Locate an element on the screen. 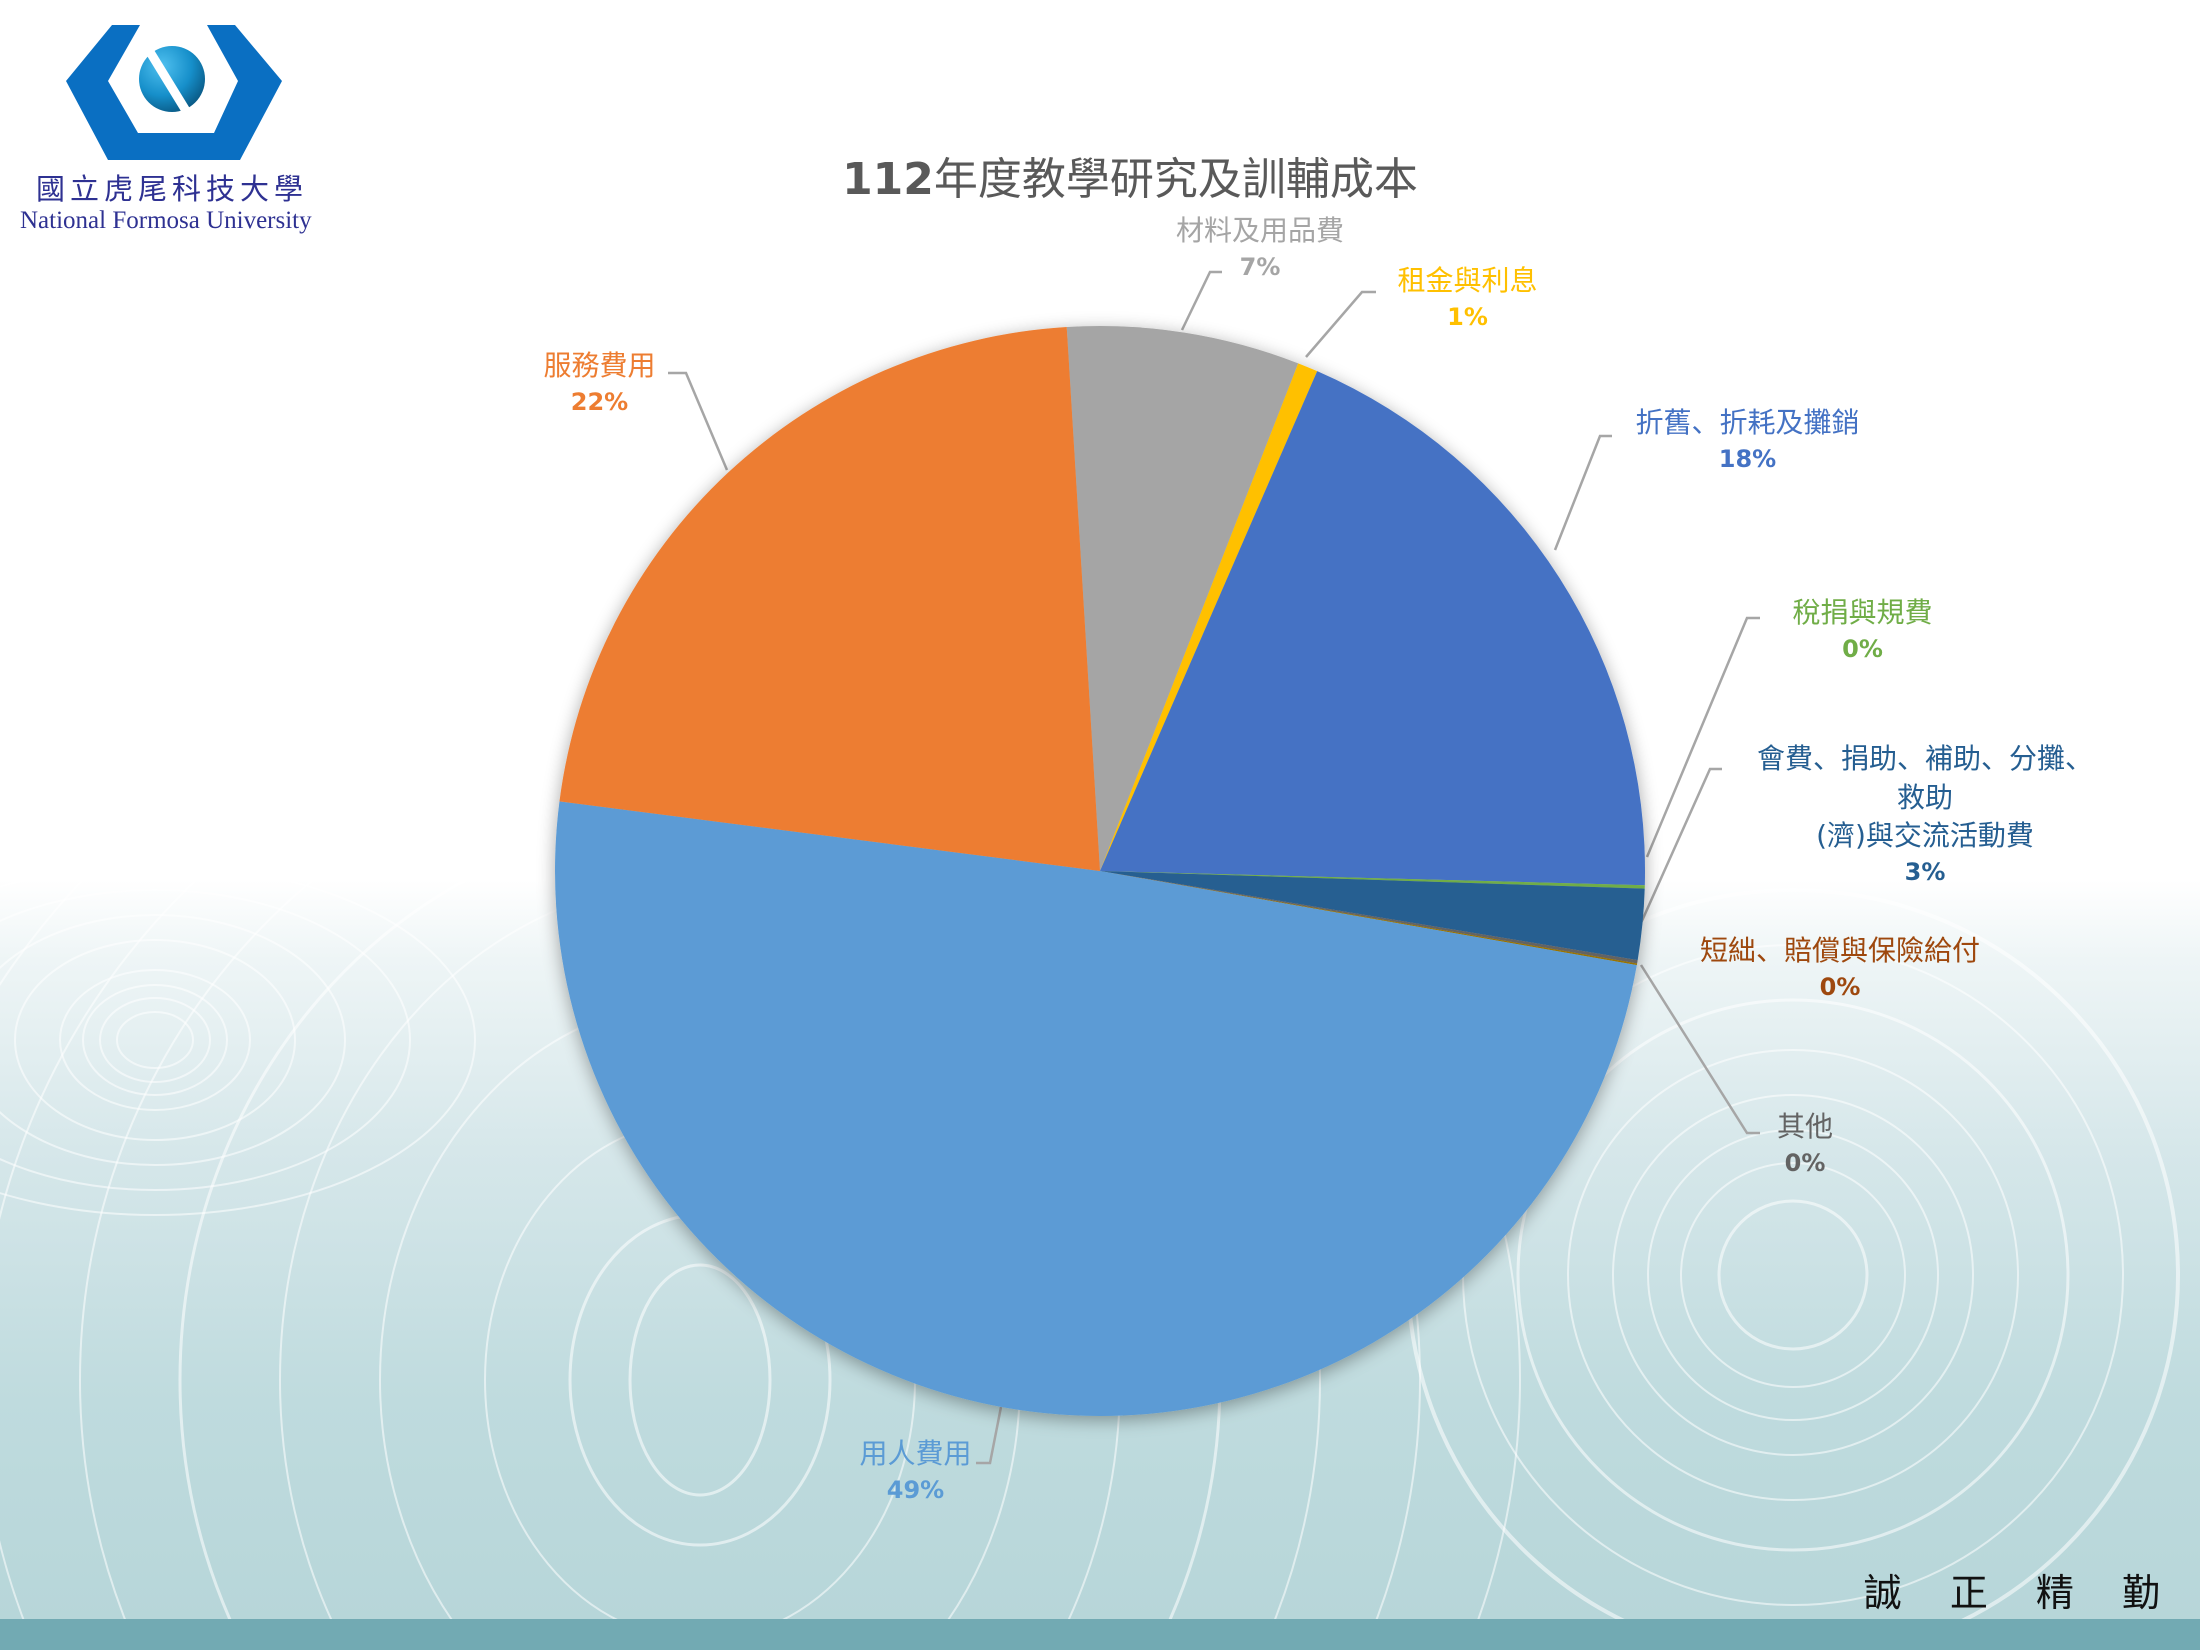  university-logo: 國立虎尾科技大學 National Formosa University is located at coordinates (180, 125).